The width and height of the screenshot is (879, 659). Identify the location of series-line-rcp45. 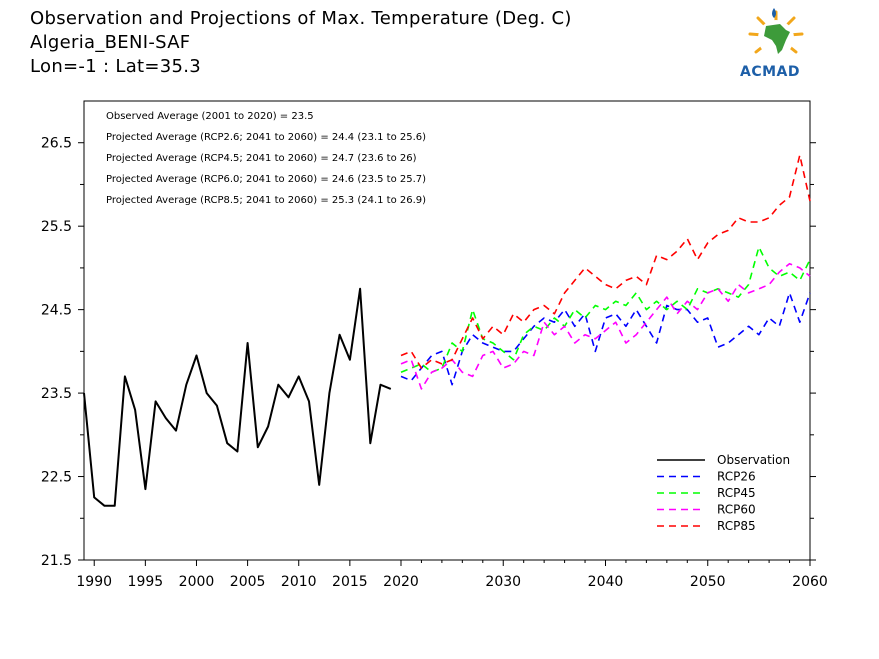
(605, 310).